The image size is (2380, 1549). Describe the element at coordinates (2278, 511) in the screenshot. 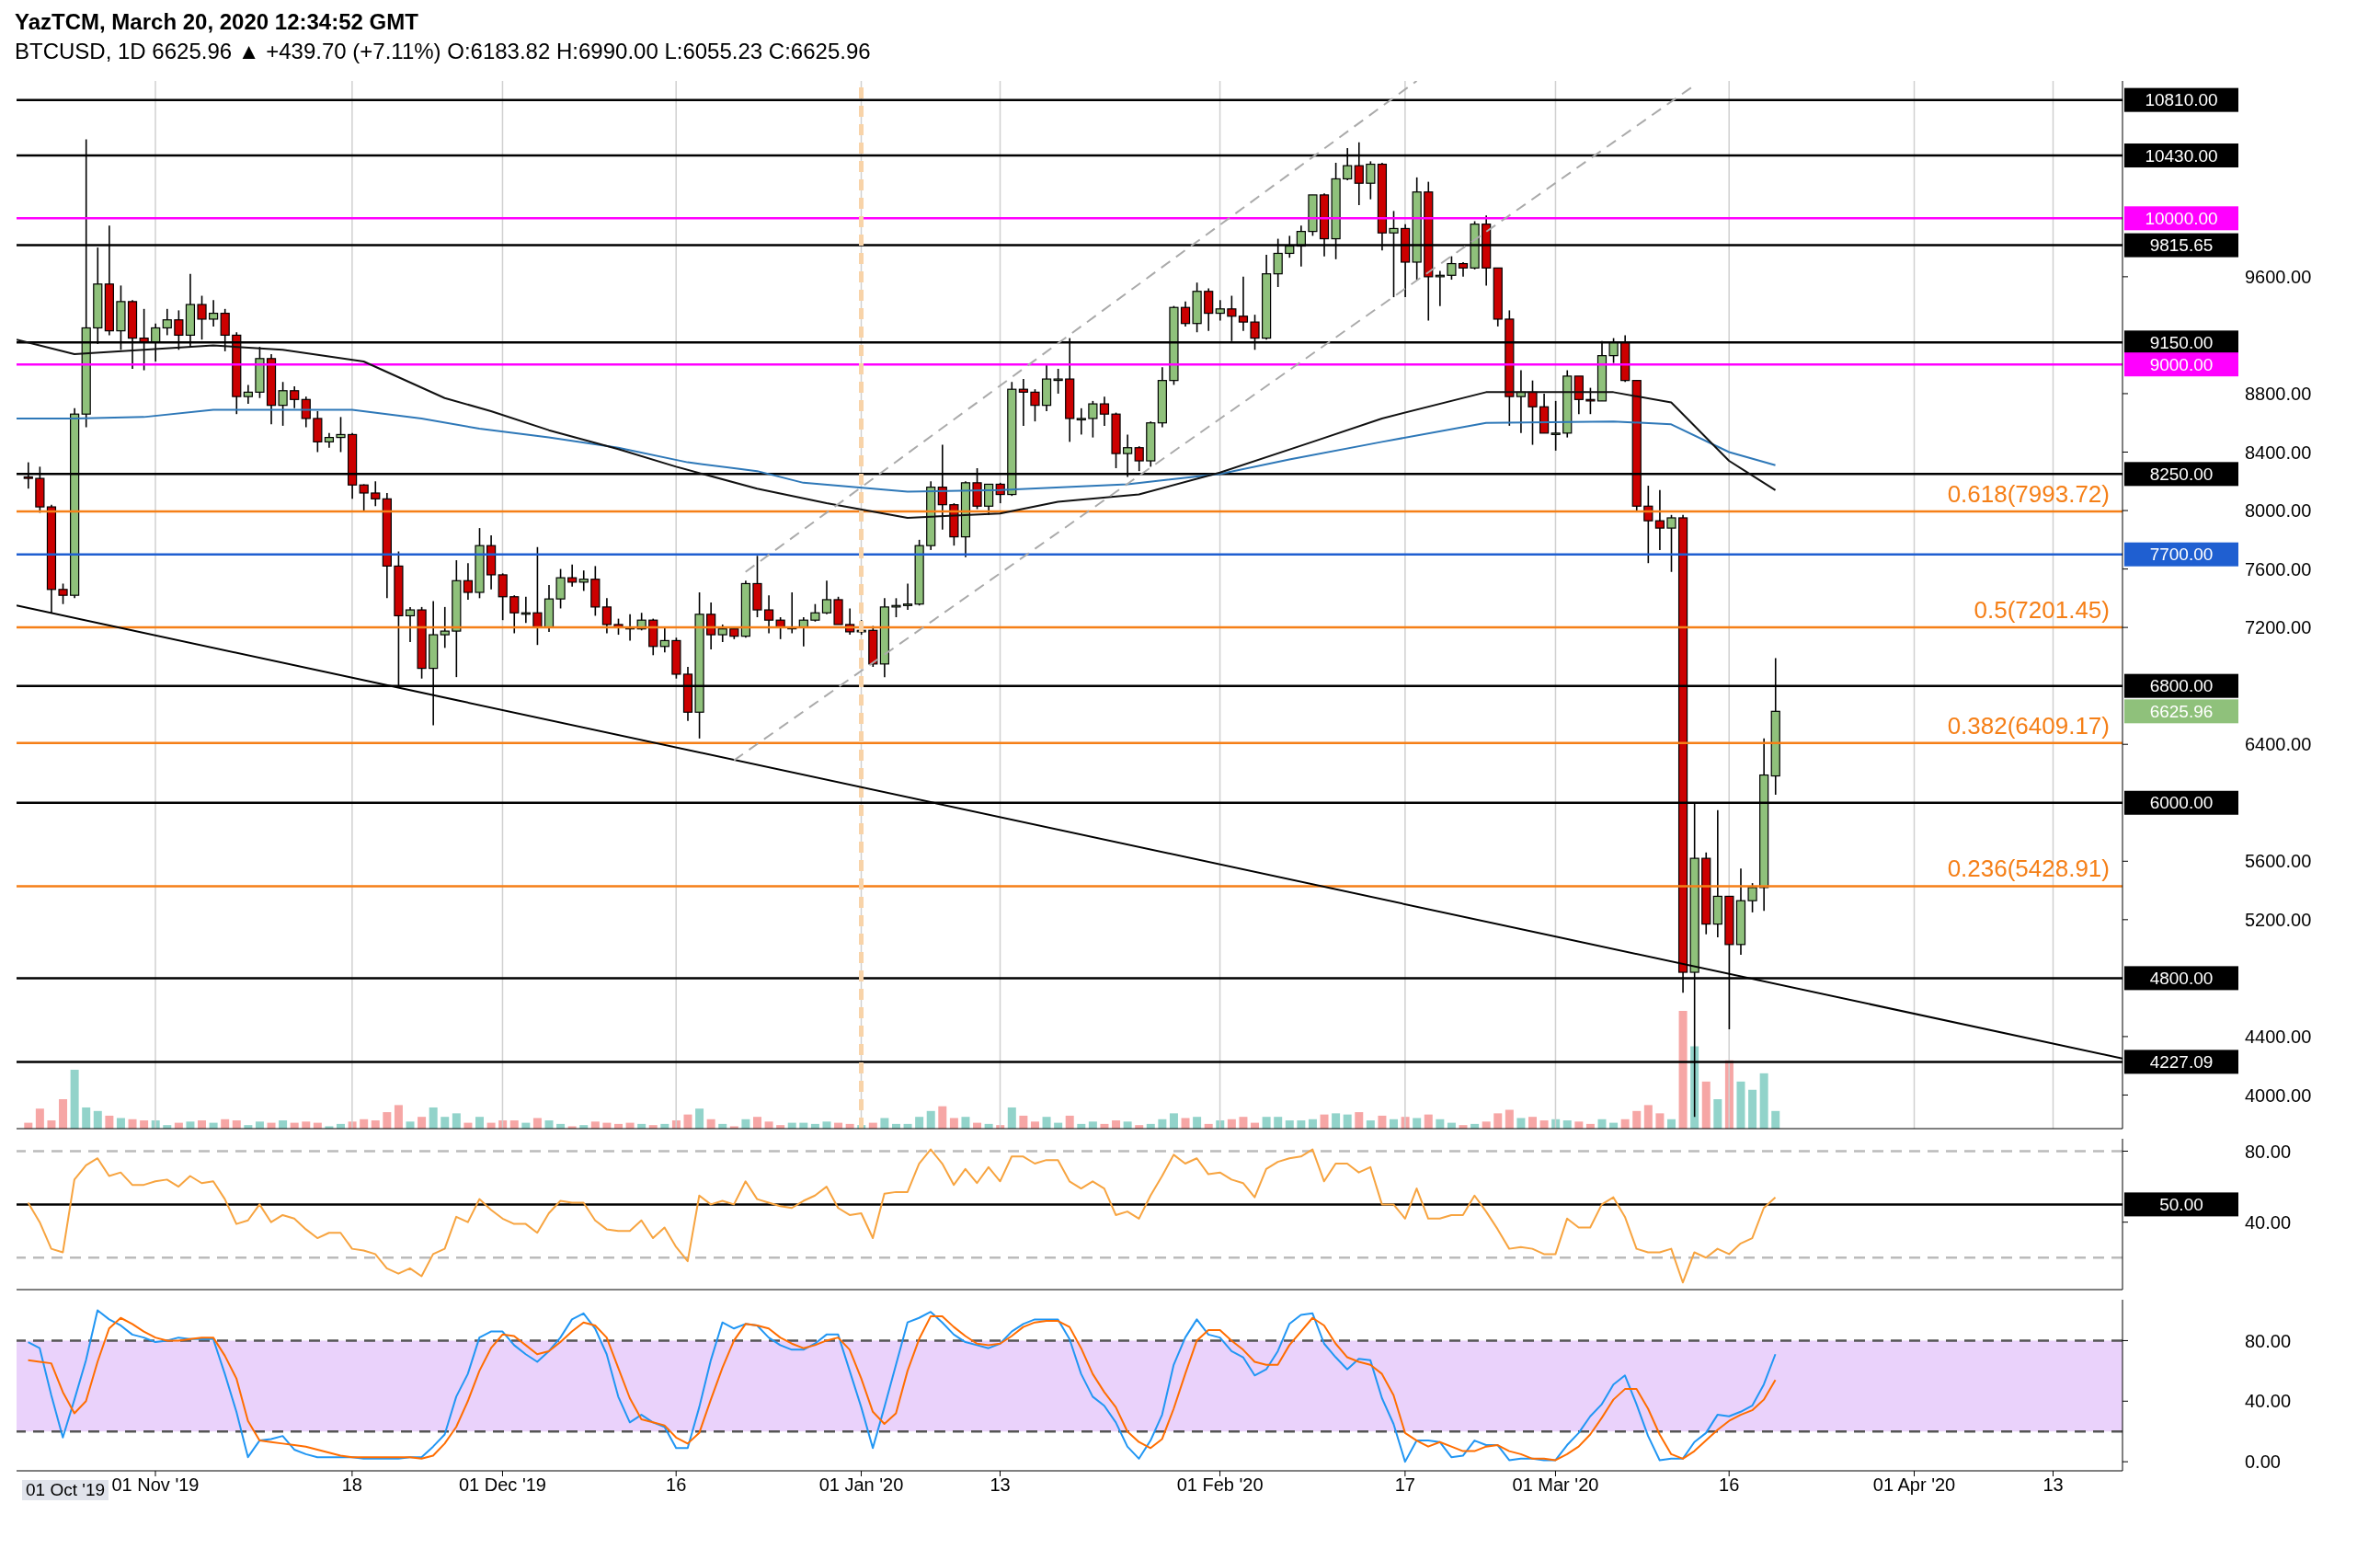

I see `y-tick-label: 8000.00` at that location.